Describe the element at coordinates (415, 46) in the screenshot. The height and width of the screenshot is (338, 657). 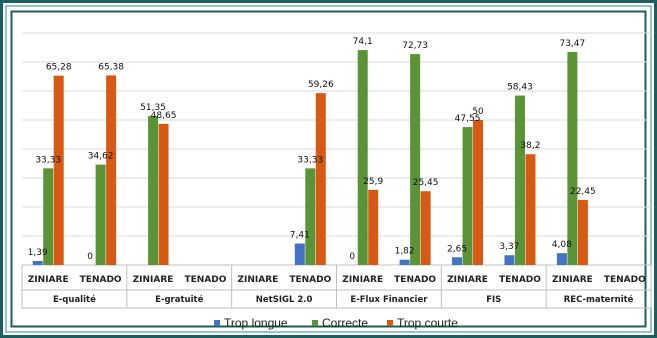
I see `data-label: 72,73` at that location.